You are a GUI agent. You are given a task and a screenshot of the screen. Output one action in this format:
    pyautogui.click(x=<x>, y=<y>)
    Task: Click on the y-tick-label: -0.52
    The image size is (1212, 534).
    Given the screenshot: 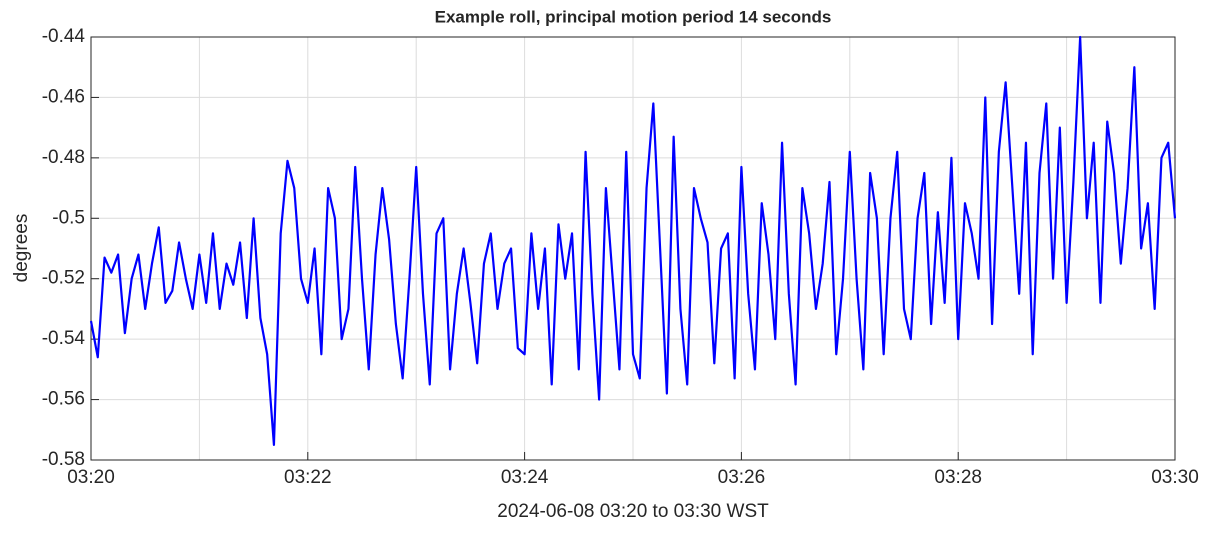 What is the action you would take?
    pyautogui.click(x=63, y=278)
    